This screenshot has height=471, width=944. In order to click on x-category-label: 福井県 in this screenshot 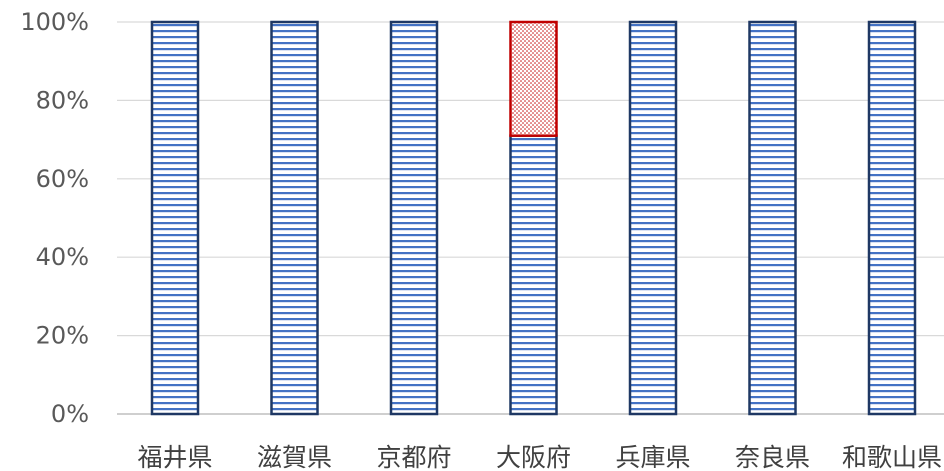, I will do `click(174, 457)`.